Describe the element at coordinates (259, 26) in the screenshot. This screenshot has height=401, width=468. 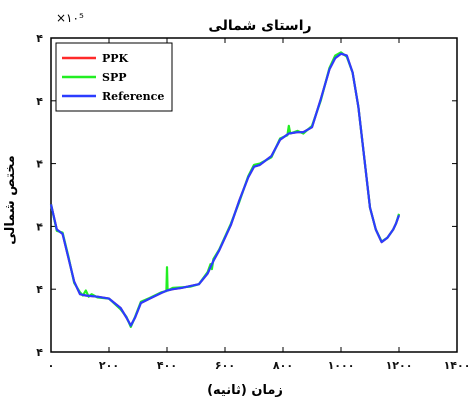
I see `chart-title: راستای شمالی` at that location.